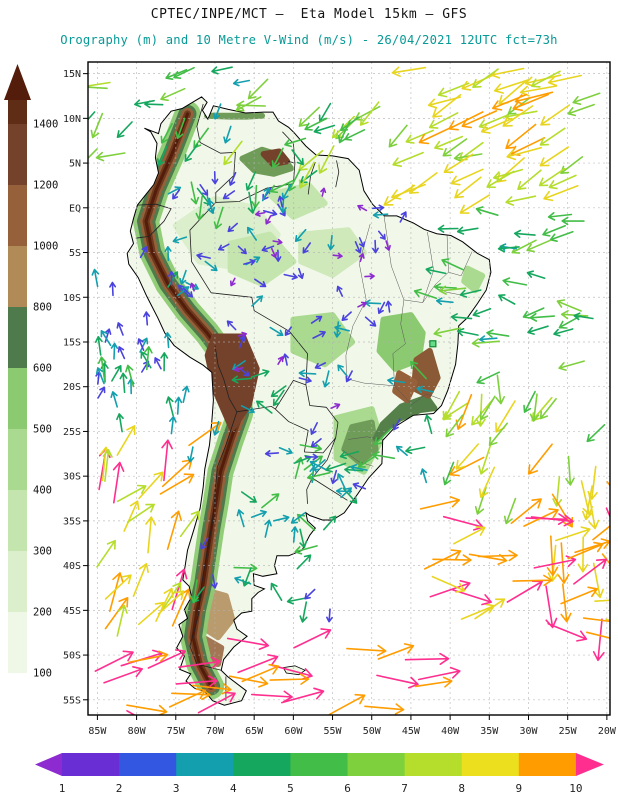  What do you see at coordinates (72, 566) in the screenshot?
I see `lat-tick-label: 40S` at bounding box center [72, 566].